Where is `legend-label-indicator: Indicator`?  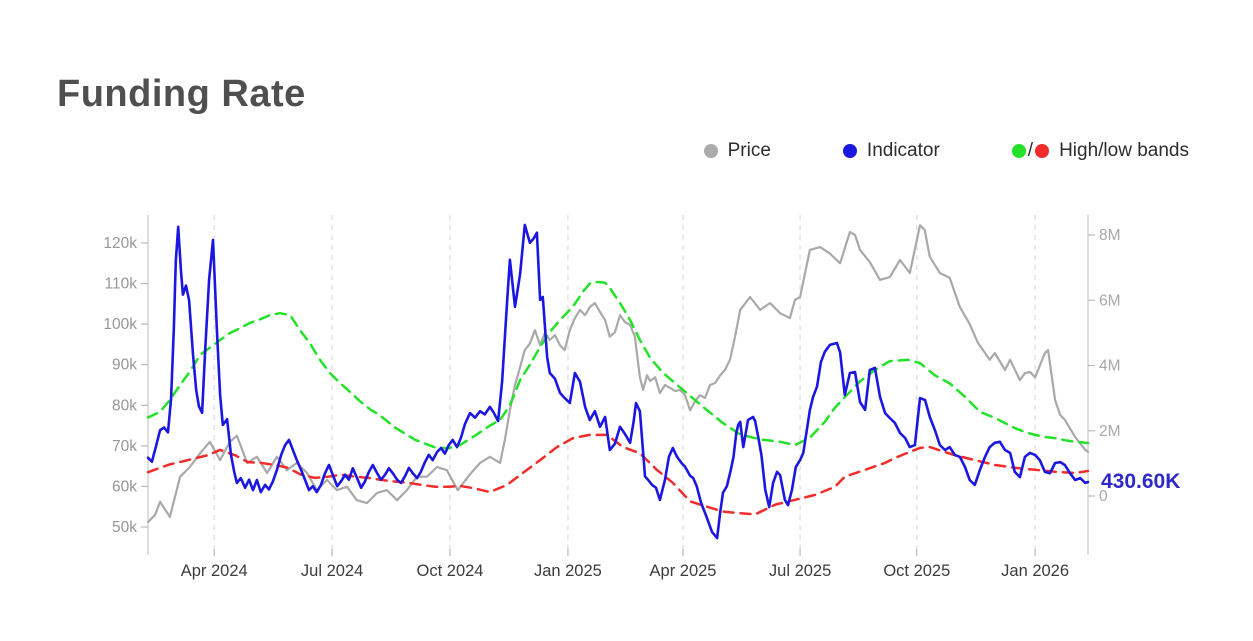
legend-label-indicator: Indicator is located at coordinates (903, 150).